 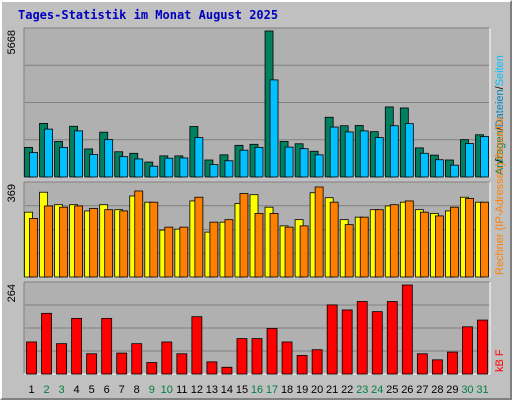 I want to click on legend-entry: Seiten, so click(x=500, y=70).